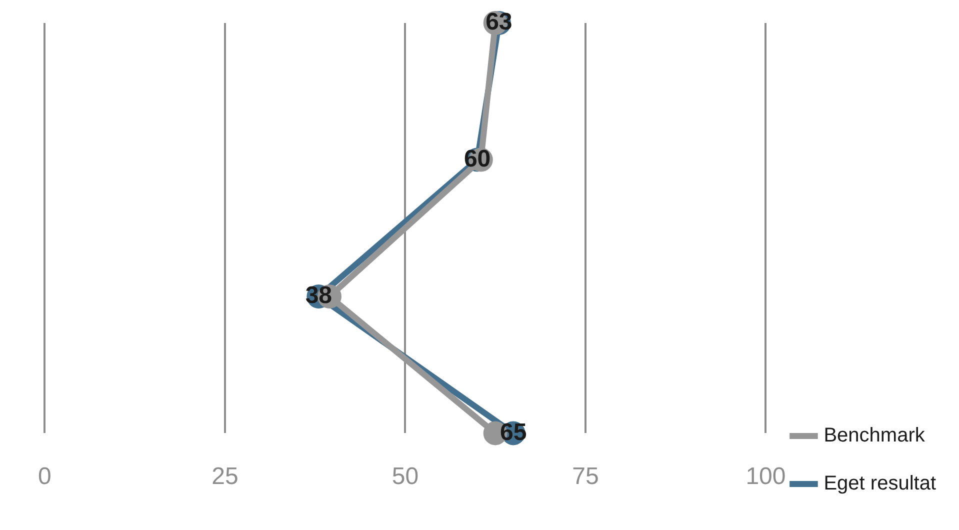 The image size is (959, 530). Describe the element at coordinates (405, 476) in the screenshot. I see `x-tick-label: 50` at that location.